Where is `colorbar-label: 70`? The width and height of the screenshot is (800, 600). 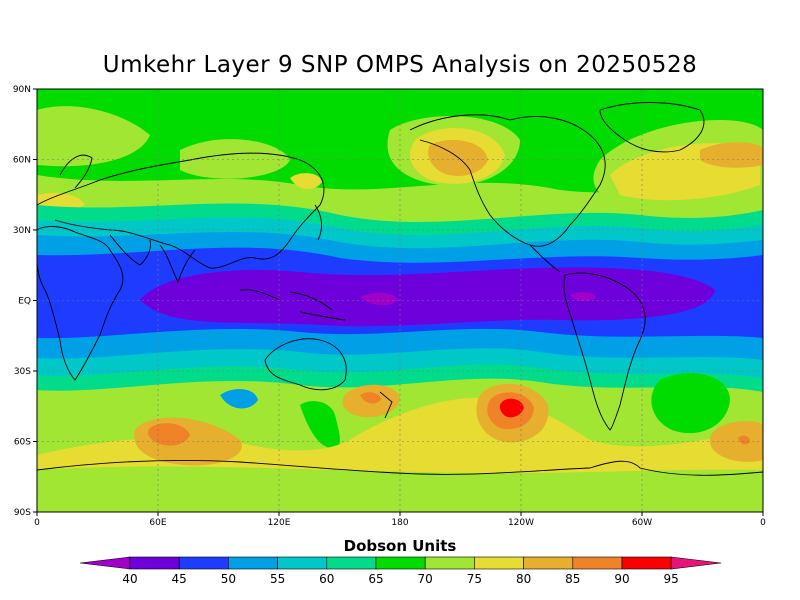 colorbar-label: 70 is located at coordinates (425, 579).